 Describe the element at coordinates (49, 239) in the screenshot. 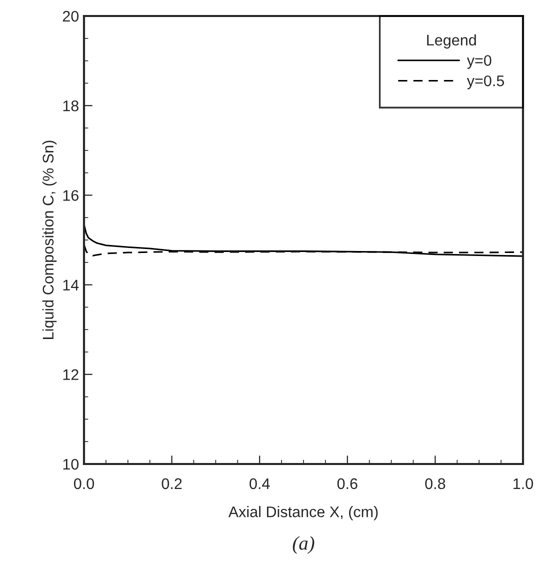

I see `y-axis-title: Liquid Composition C, (% Sn)` at that location.